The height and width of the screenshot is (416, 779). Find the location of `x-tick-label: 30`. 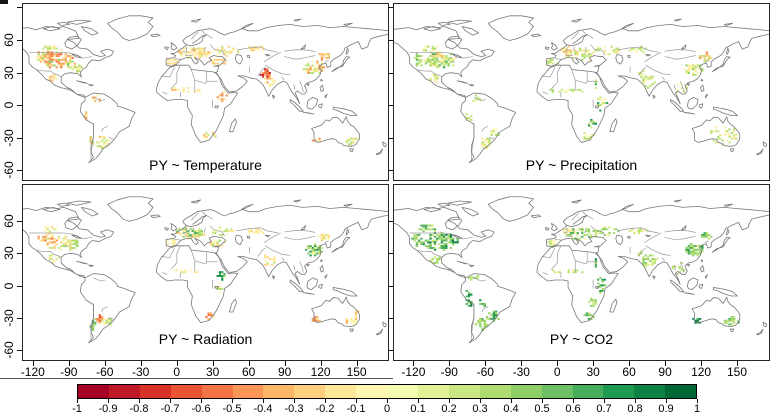

x-tick-label: 30 is located at coordinates (593, 372).